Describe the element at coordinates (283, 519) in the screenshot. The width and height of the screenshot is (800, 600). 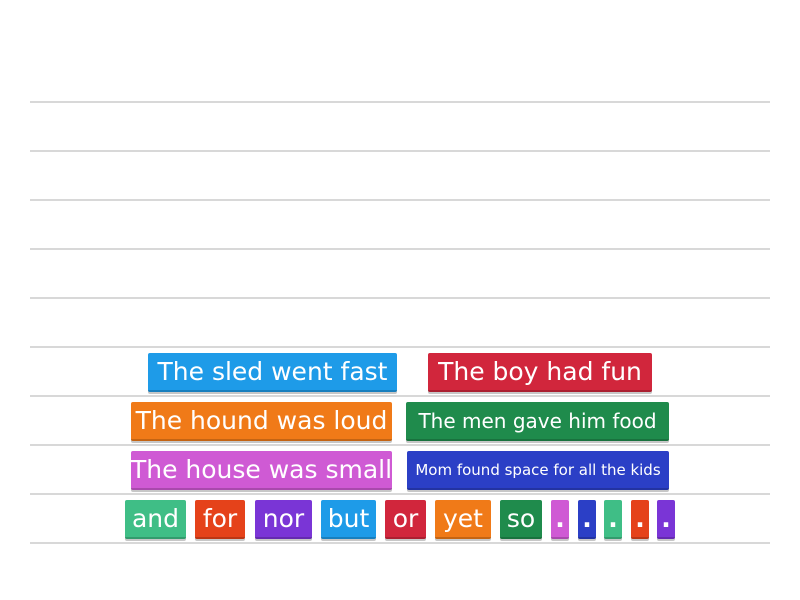
I see `tile-nor: nor` at that location.